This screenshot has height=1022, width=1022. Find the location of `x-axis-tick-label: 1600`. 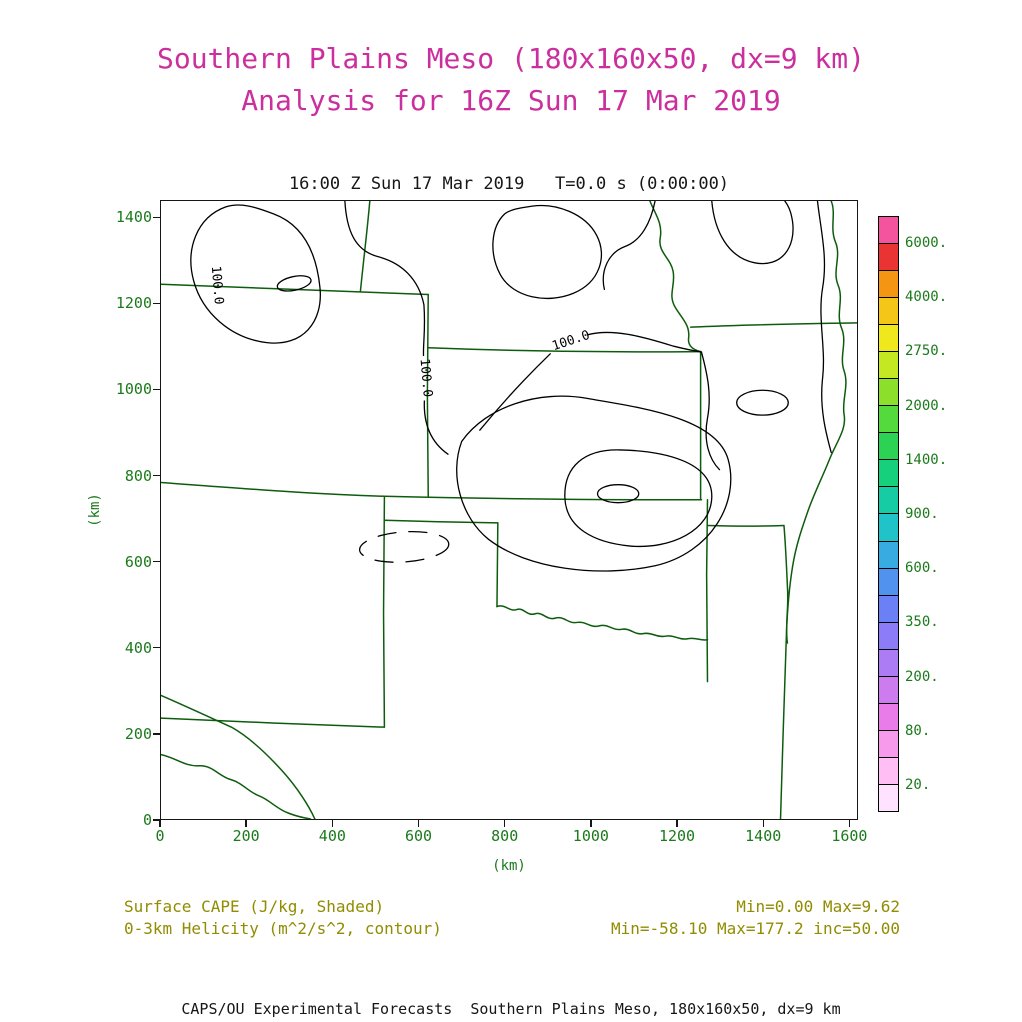

x-axis-tick-label: 1600 is located at coordinates (849, 836).